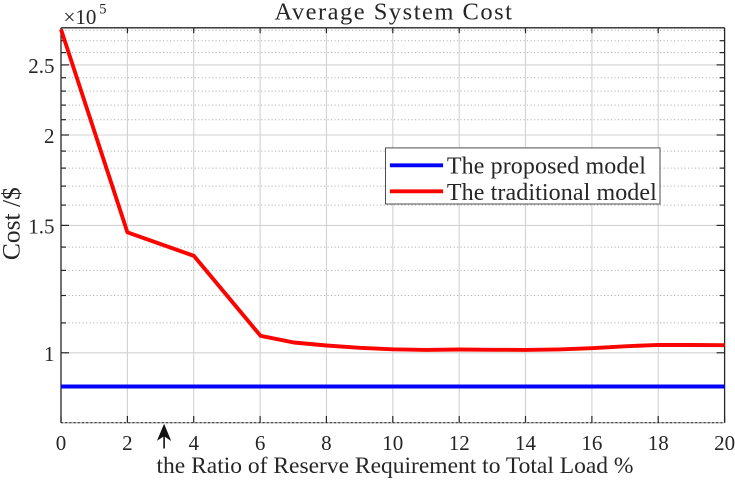 This screenshot has height=484, width=735. I want to click on svg-text: 10, so click(392, 443).